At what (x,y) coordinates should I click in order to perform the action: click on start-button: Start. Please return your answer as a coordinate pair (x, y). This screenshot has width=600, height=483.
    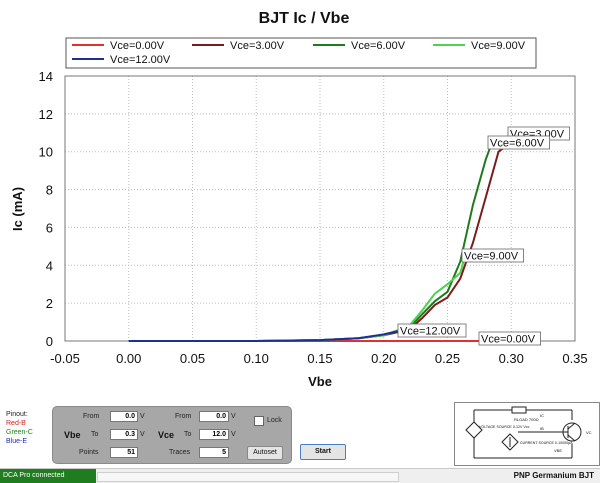
    Looking at the image, I should click on (323, 452).